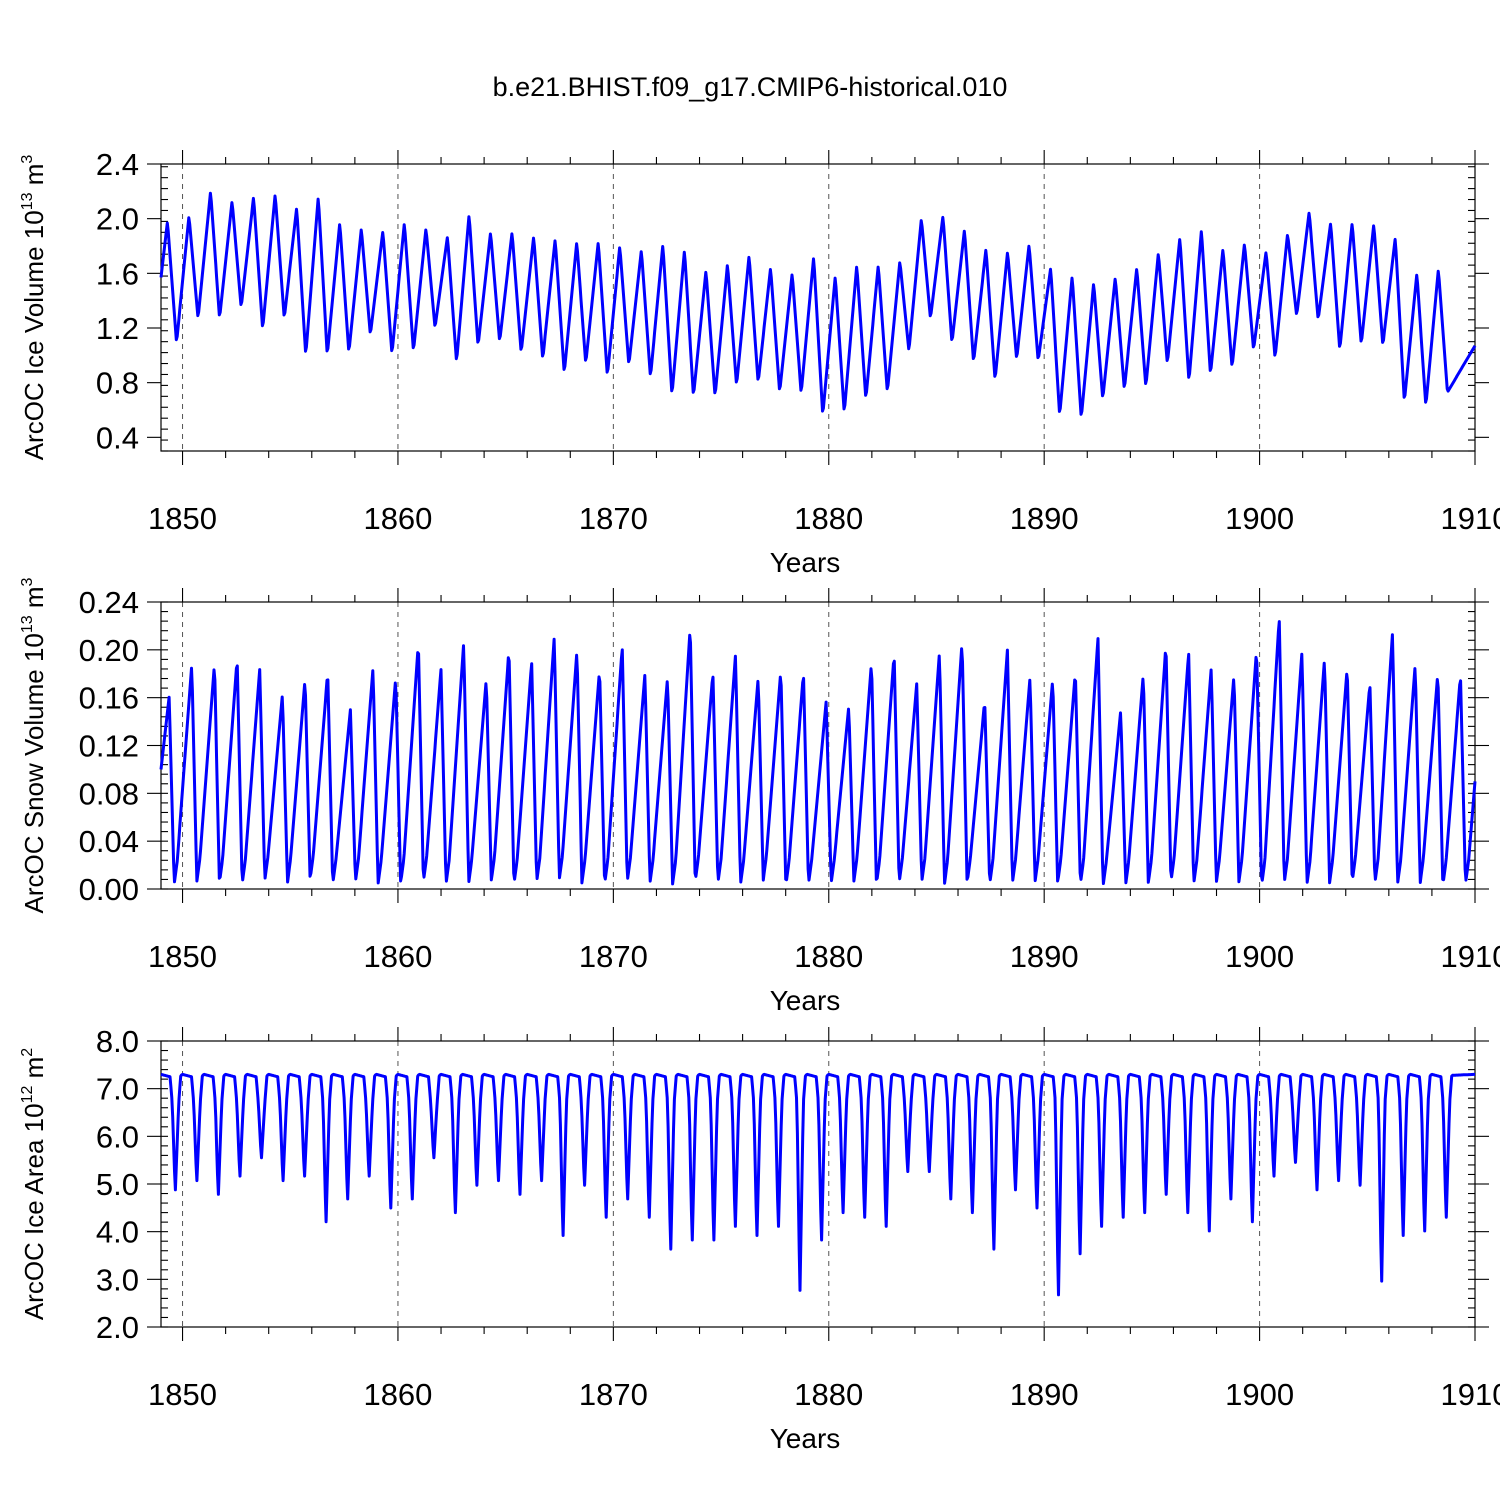 This screenshot has width=1500, height=1500. I want to click on y-tick-label: 2.4, so click(117, 164).